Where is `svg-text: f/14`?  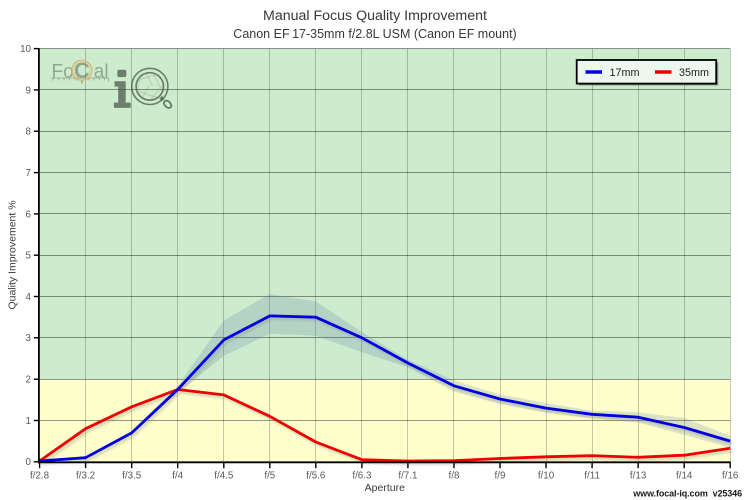
svg-text: f/14 is located at coordinates (684, 476).